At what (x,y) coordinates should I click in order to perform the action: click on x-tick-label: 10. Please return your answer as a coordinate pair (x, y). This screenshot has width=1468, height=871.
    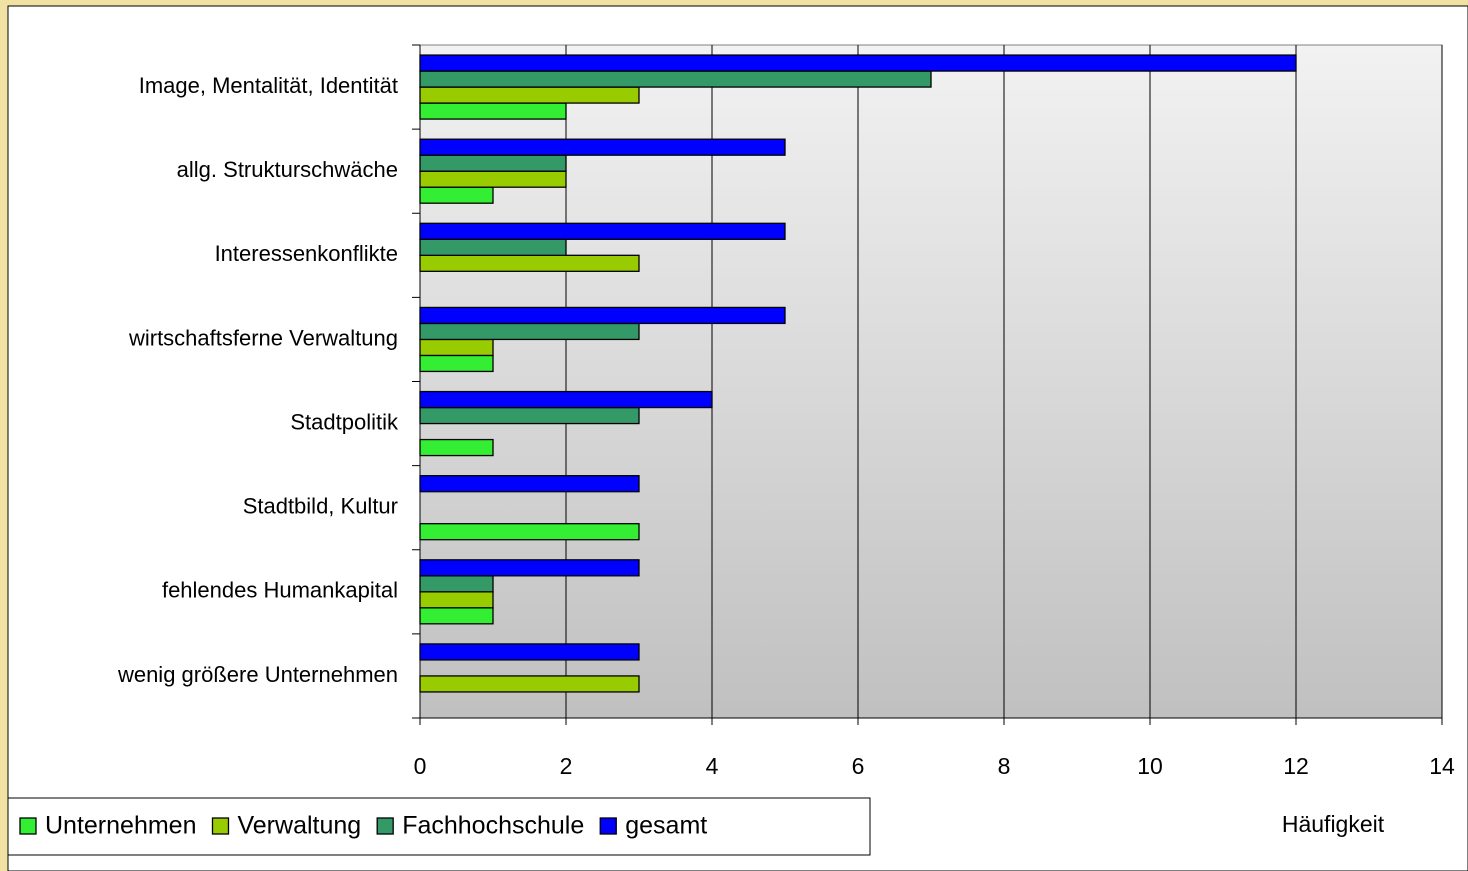
    Looking at the image, I should click on (1150, 766).